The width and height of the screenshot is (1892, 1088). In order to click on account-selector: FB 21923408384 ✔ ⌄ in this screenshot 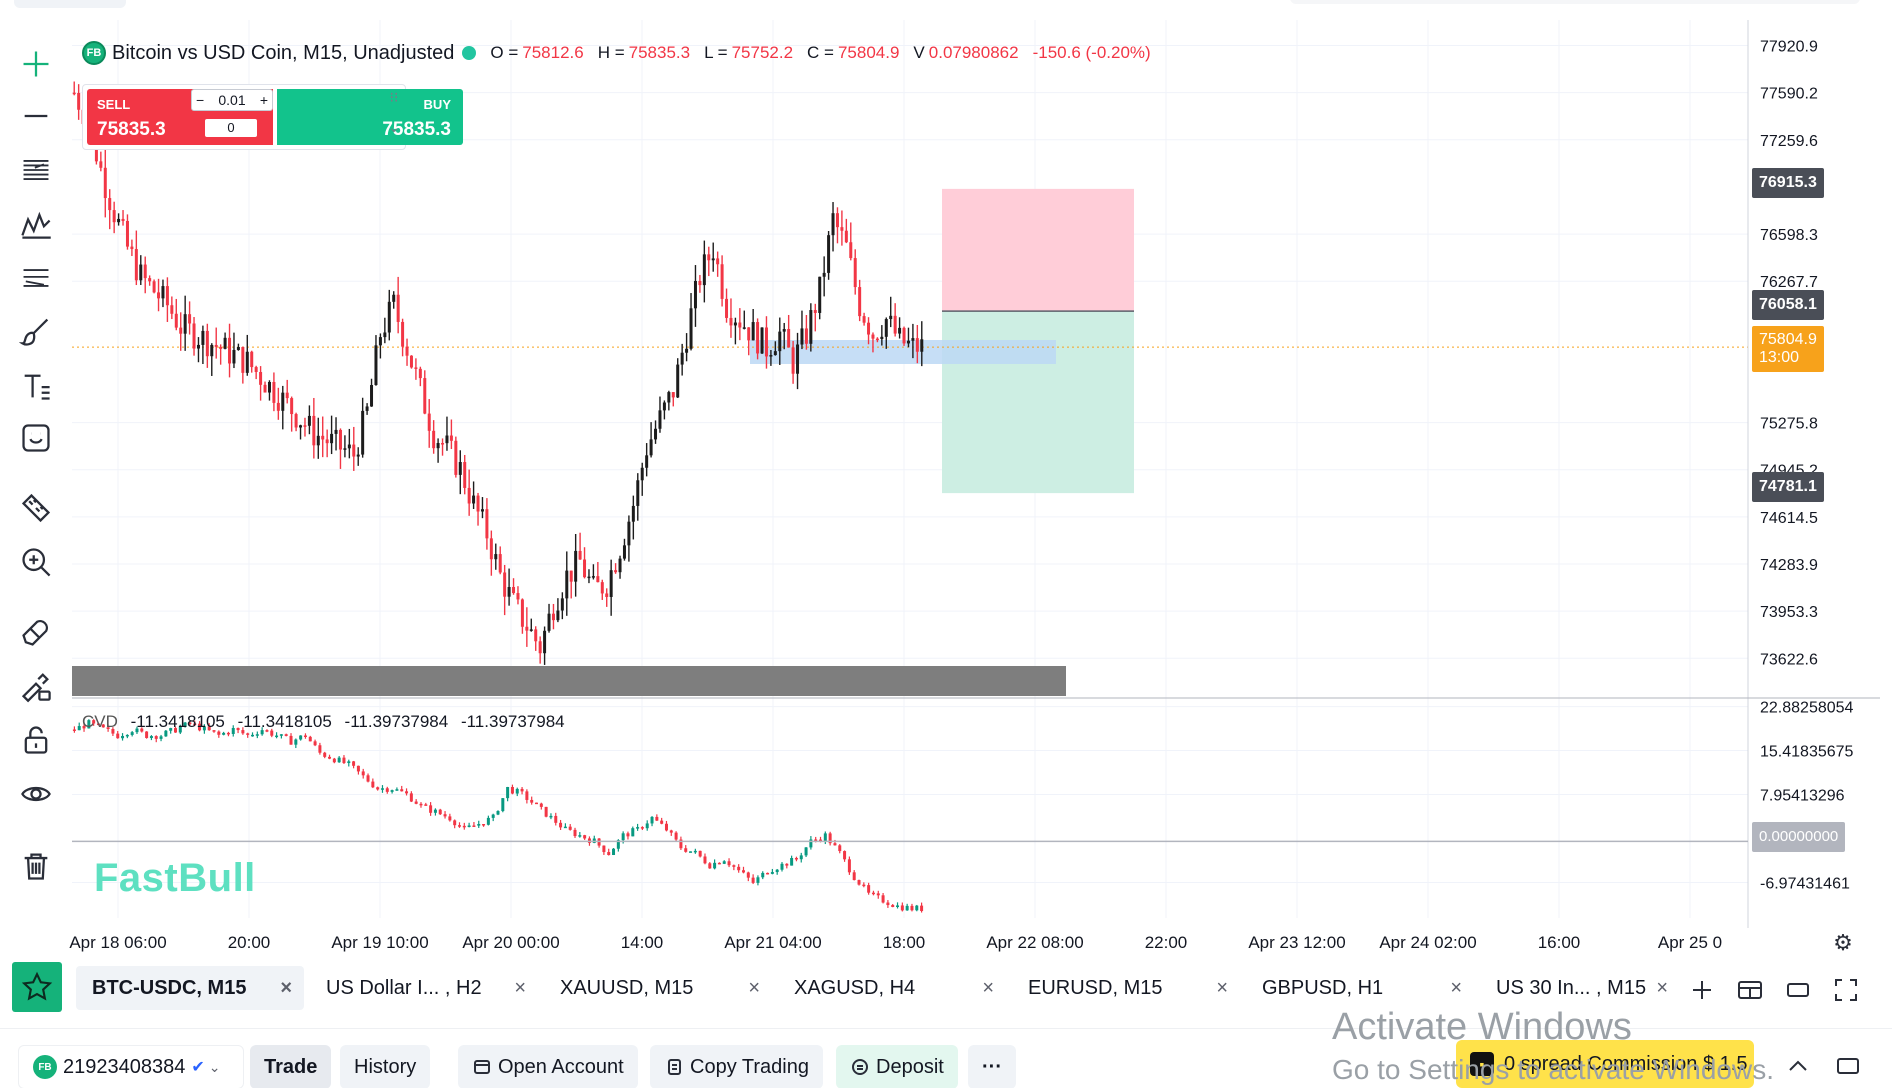, I will do `click(131, 1066)`.